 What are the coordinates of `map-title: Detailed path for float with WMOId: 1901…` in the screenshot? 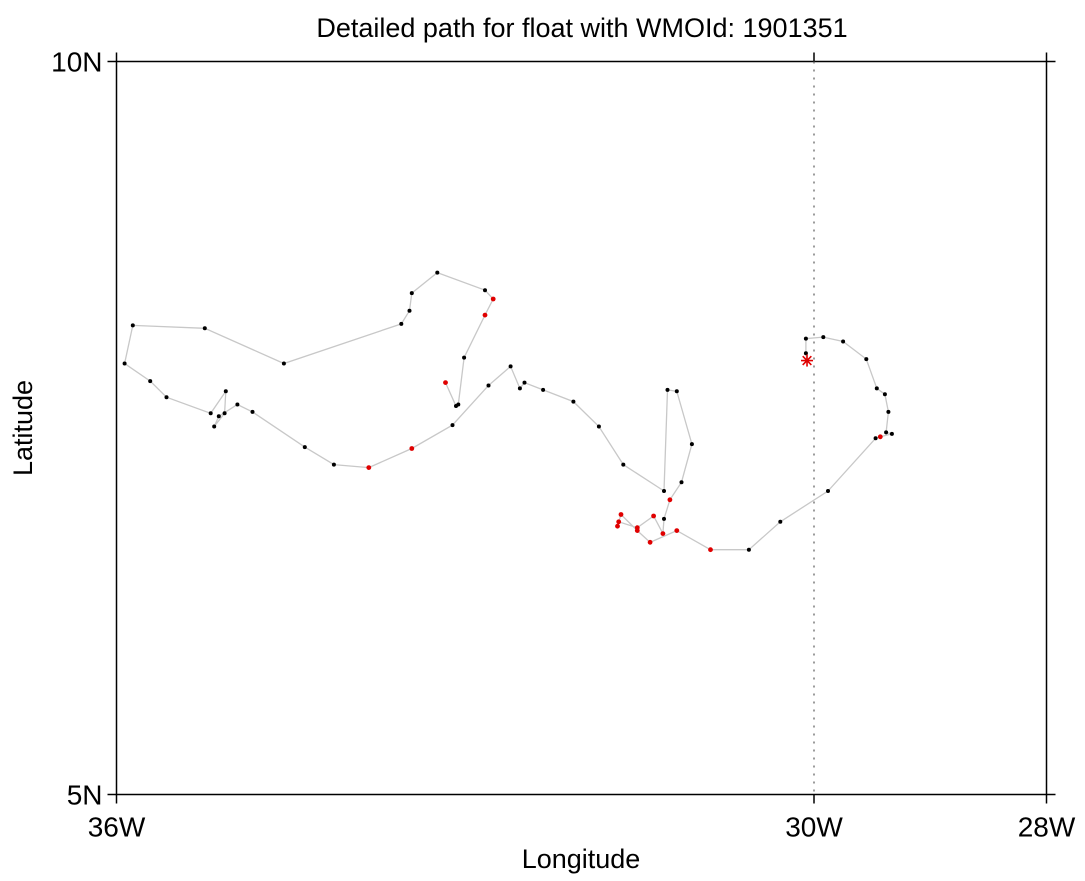 It's located at (581, 28).